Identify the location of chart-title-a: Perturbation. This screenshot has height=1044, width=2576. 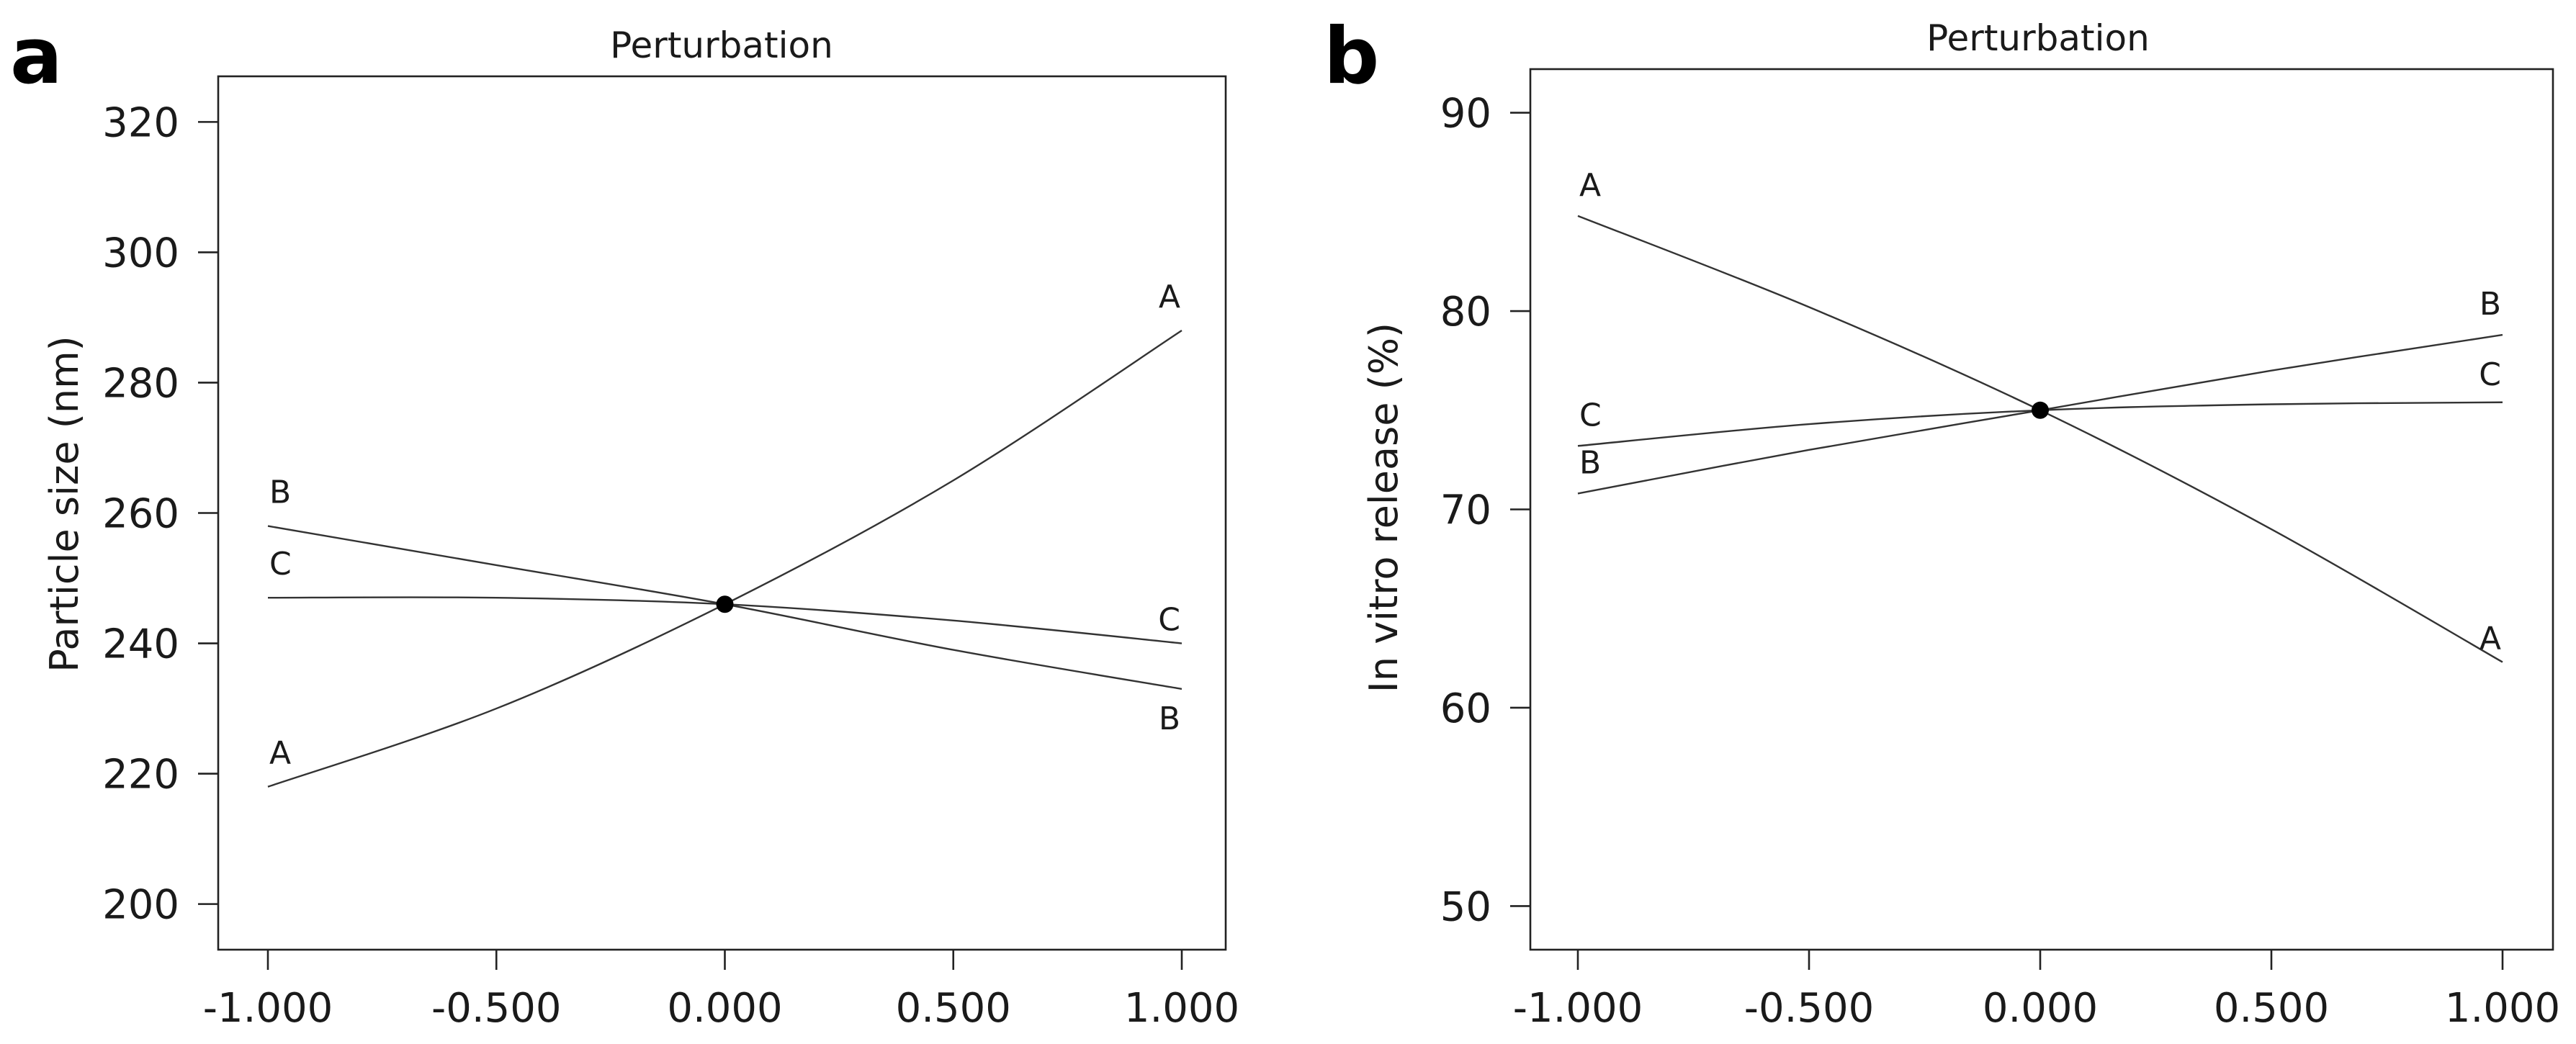
(721, 45).